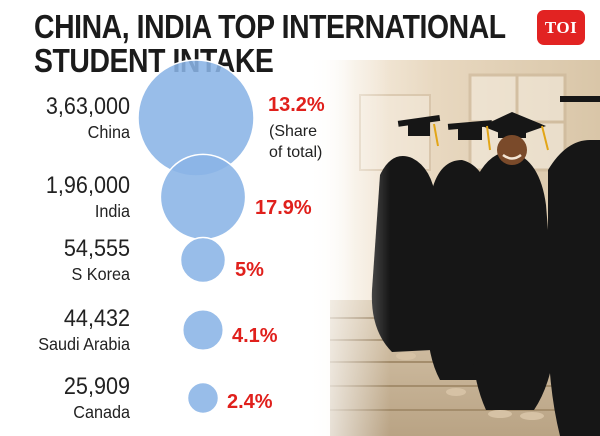 This screenshot has height=436, width=600. I want to click on bubble-saudi-arabia, so click(203, 330).